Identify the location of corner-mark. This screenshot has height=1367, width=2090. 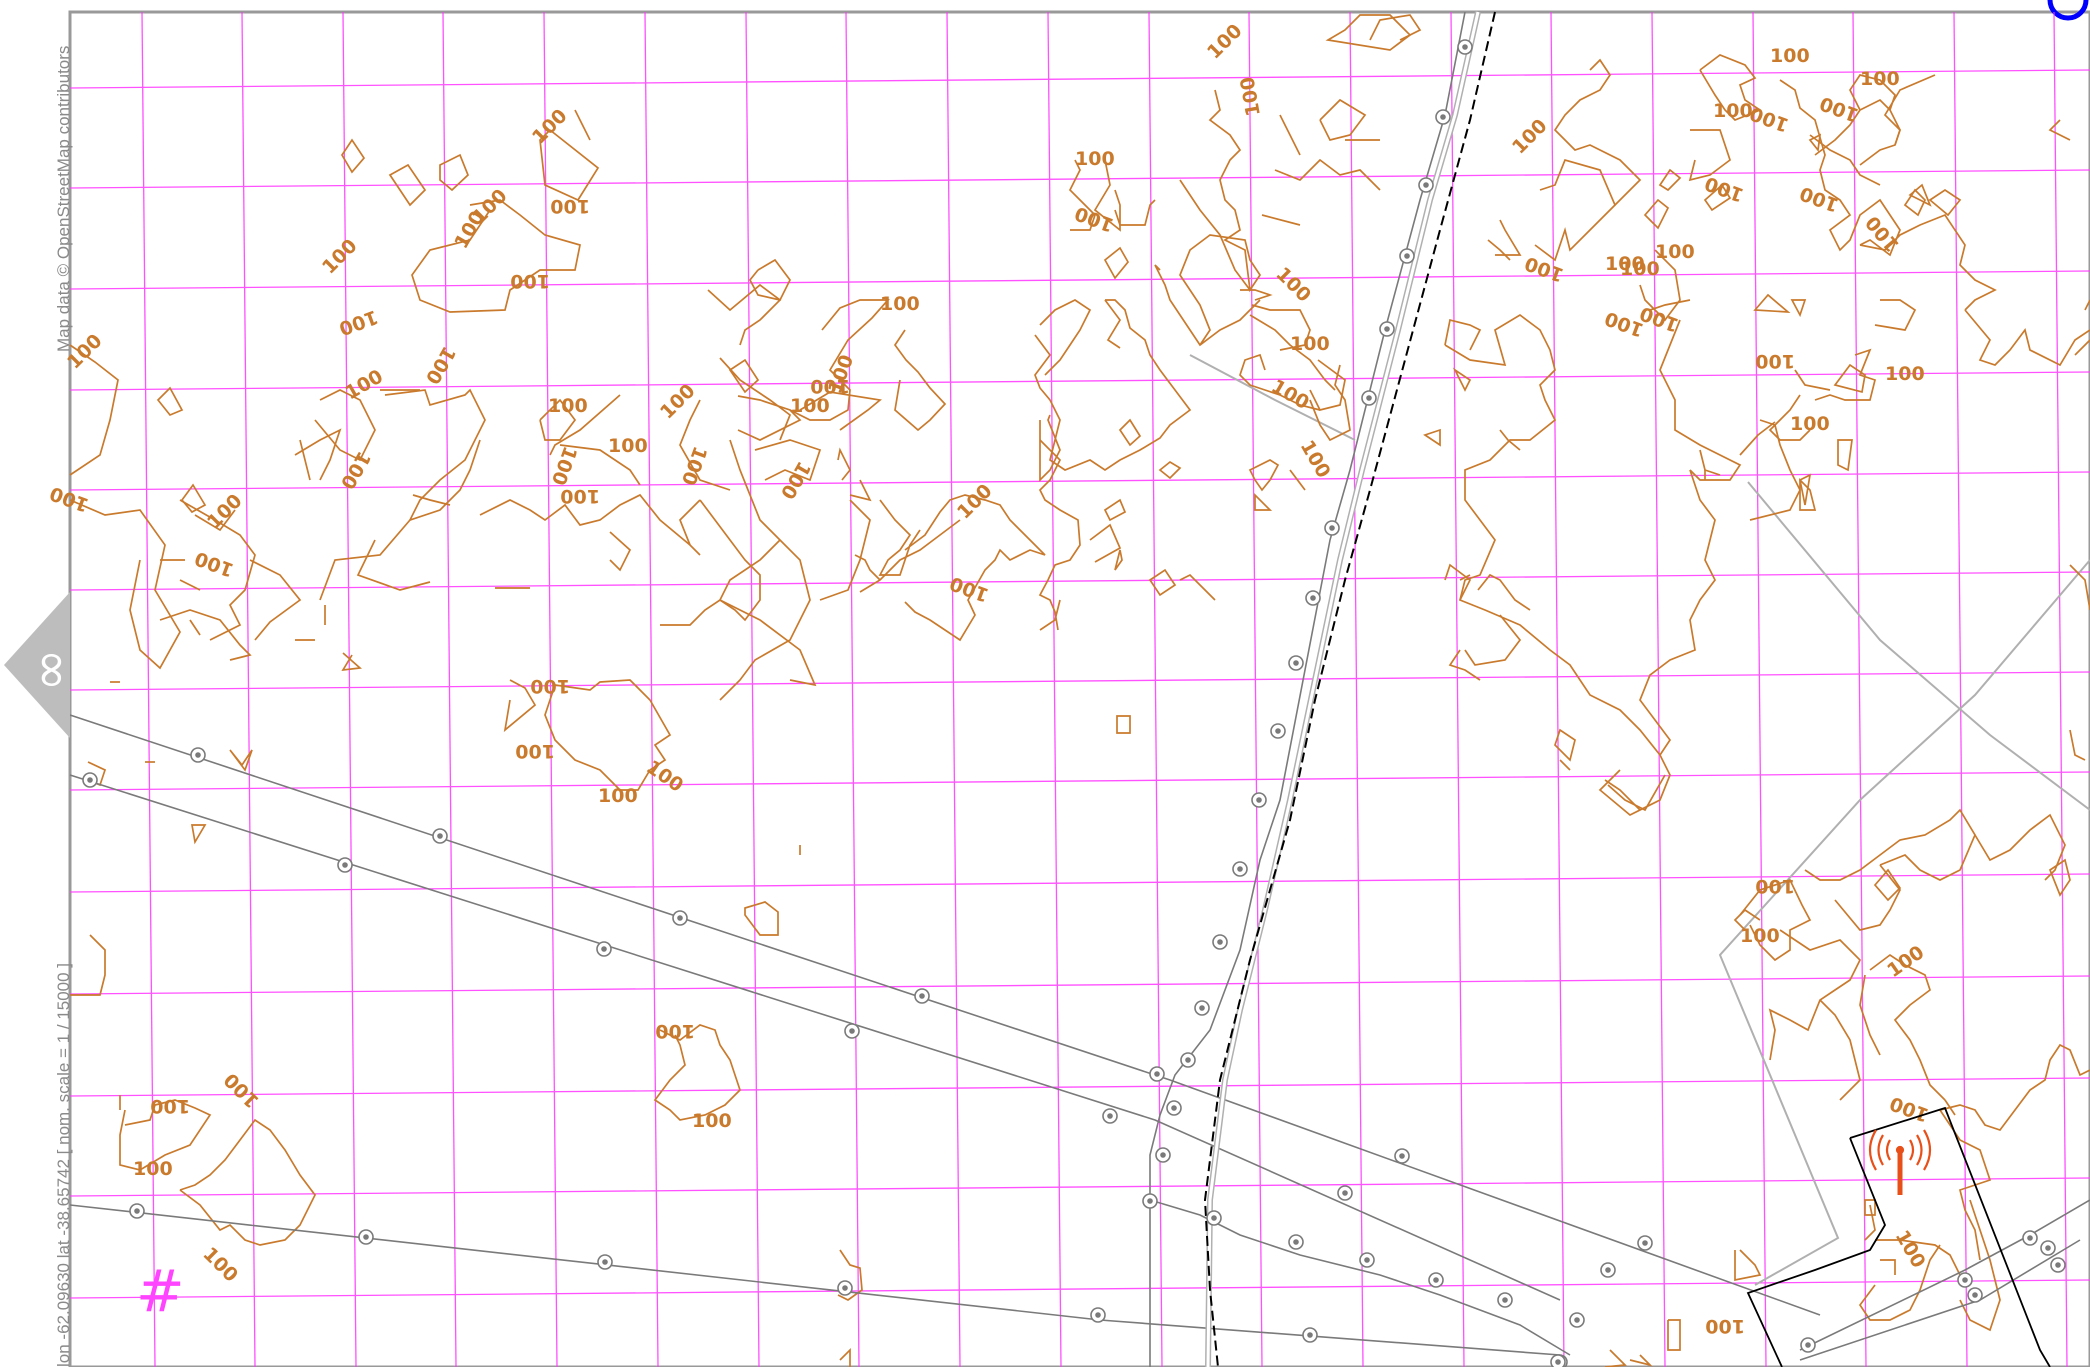
(2068, 10).